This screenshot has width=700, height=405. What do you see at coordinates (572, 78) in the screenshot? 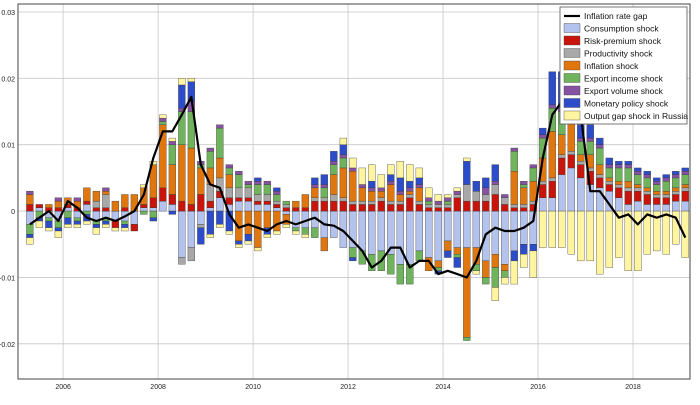
I see `legend-swatch` at bounding box center [572, 78].